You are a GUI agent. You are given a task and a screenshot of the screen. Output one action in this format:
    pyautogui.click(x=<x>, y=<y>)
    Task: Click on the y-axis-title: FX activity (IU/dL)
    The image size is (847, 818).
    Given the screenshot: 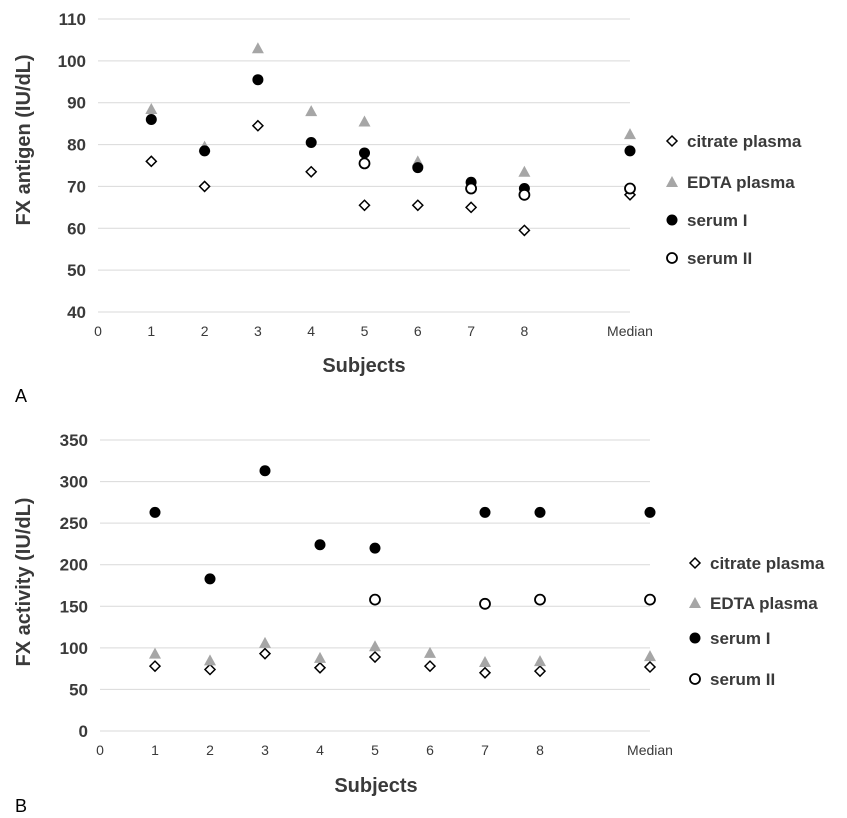 What is the action you would take?
    pyautogui.click(x=24, y=582)
    